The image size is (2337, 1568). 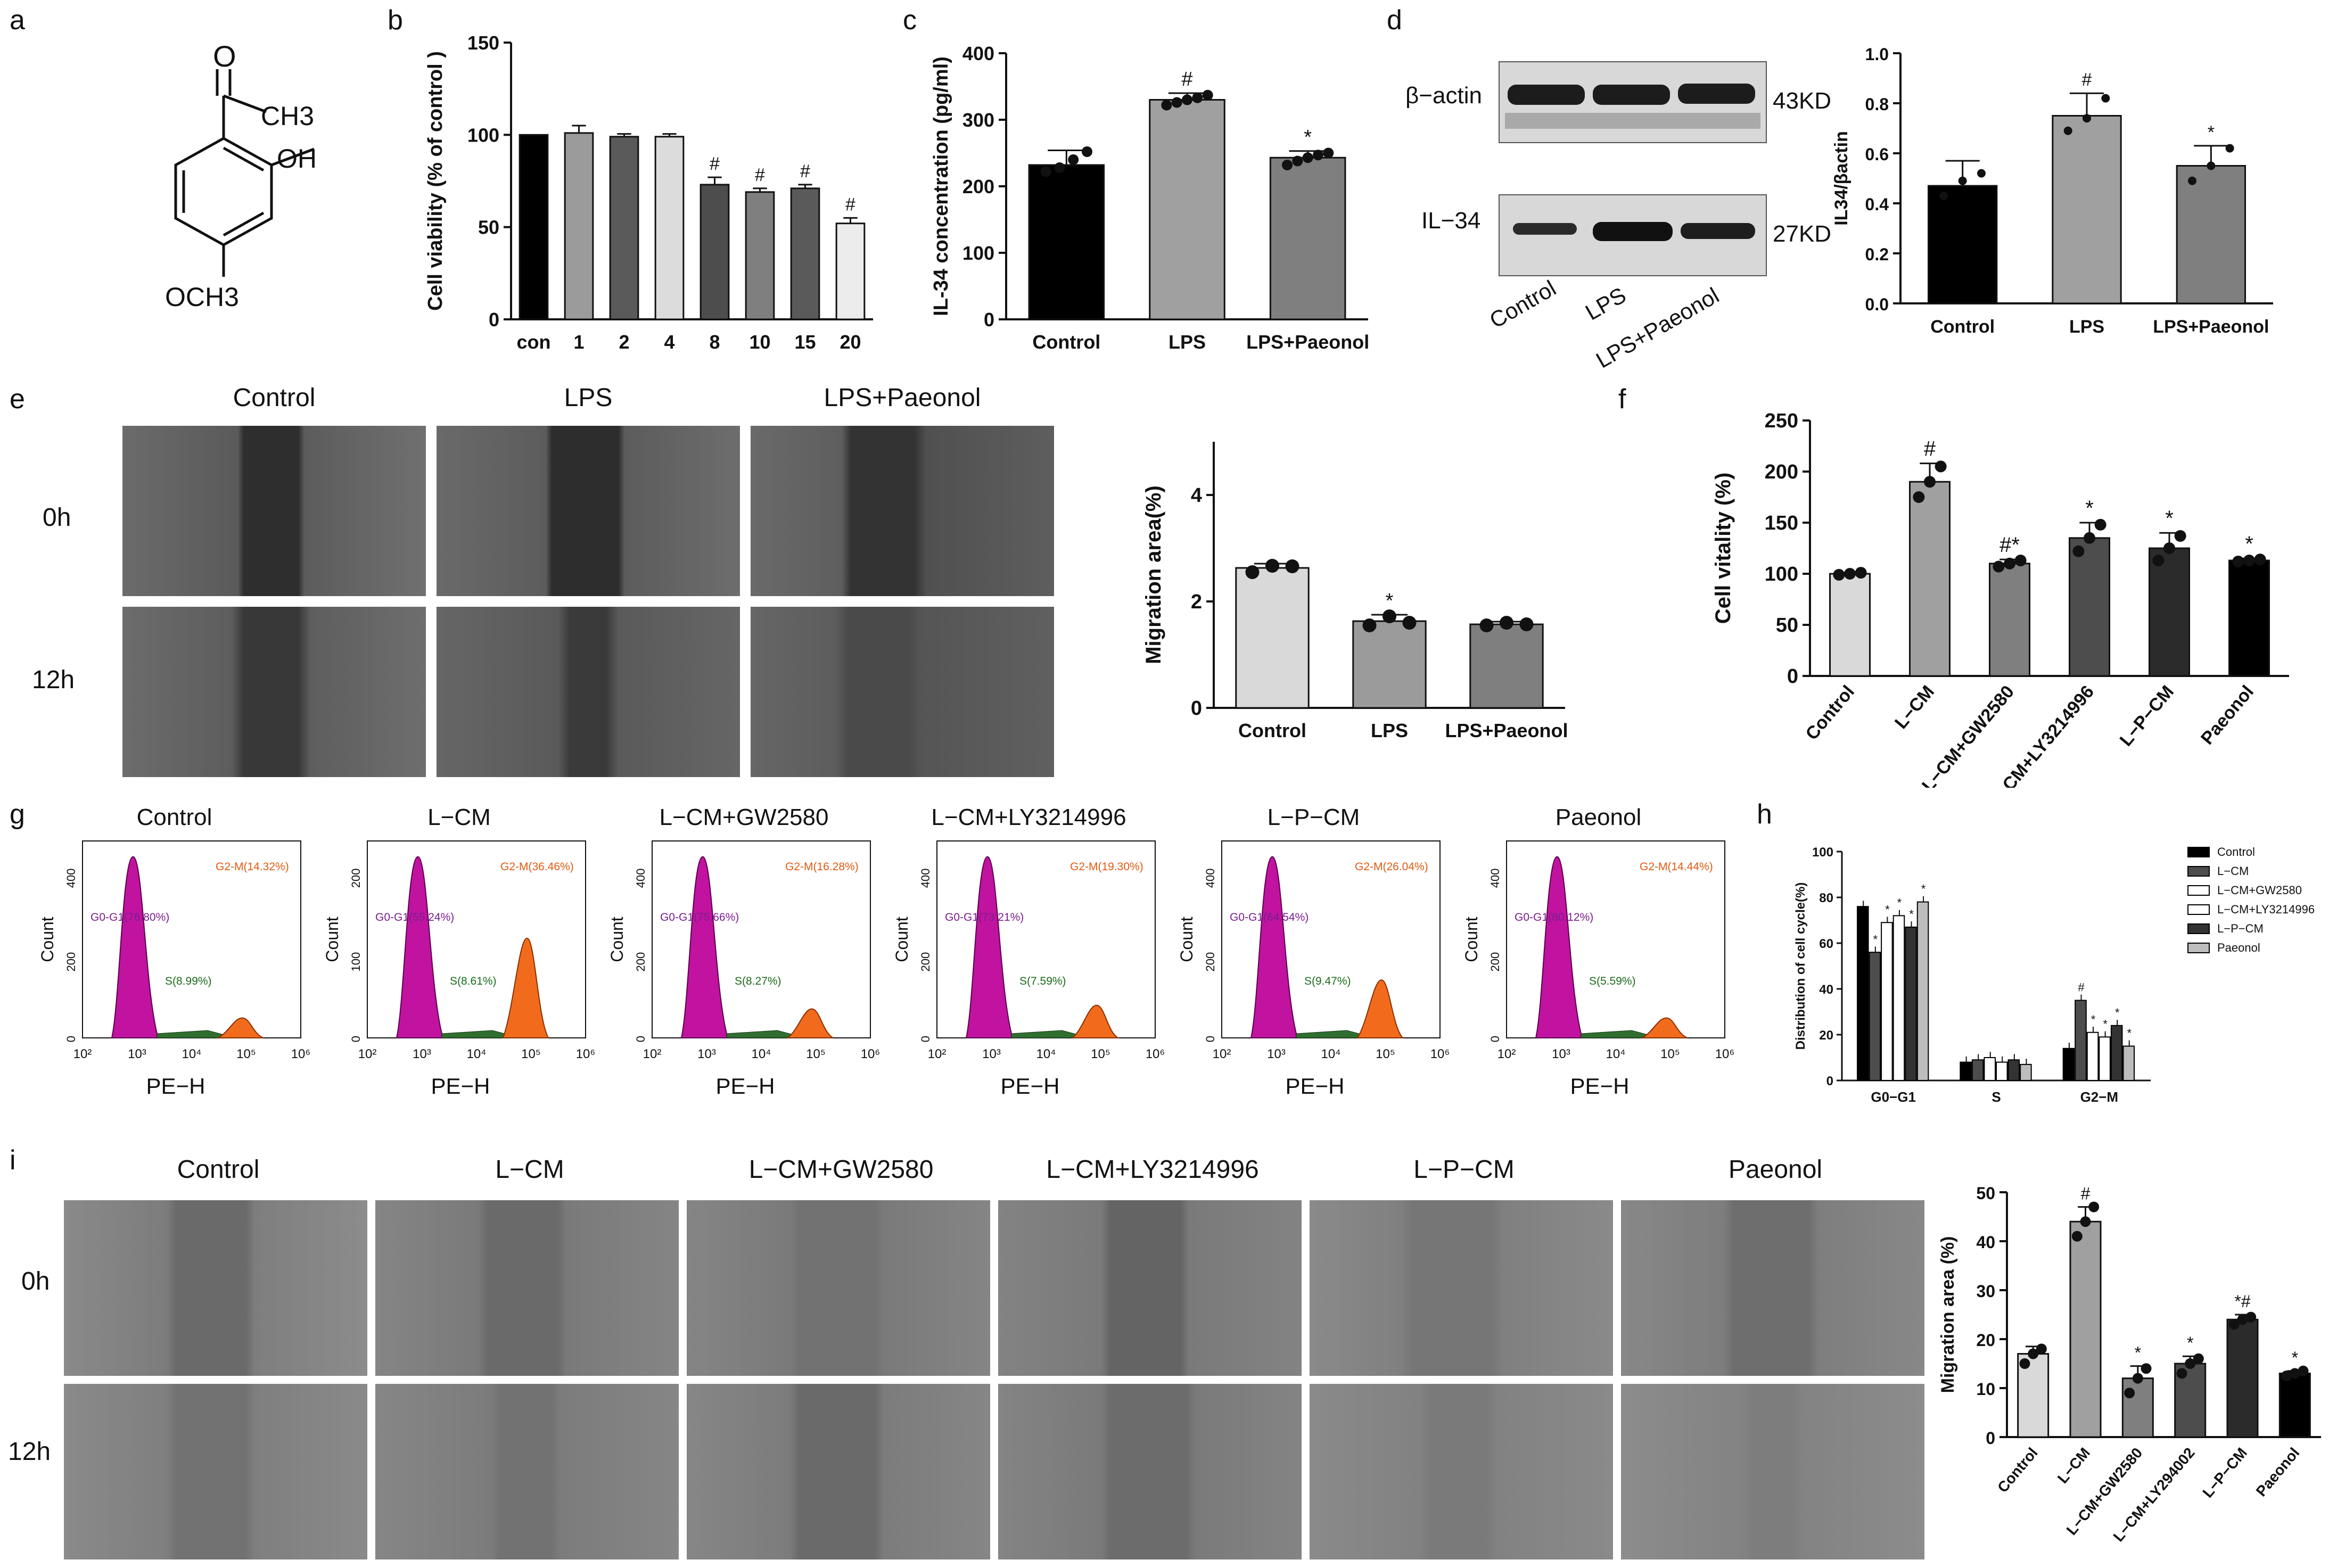 I want to click on g0g1-label: G0-G1(80.12%), so click(x=1554, y=917).